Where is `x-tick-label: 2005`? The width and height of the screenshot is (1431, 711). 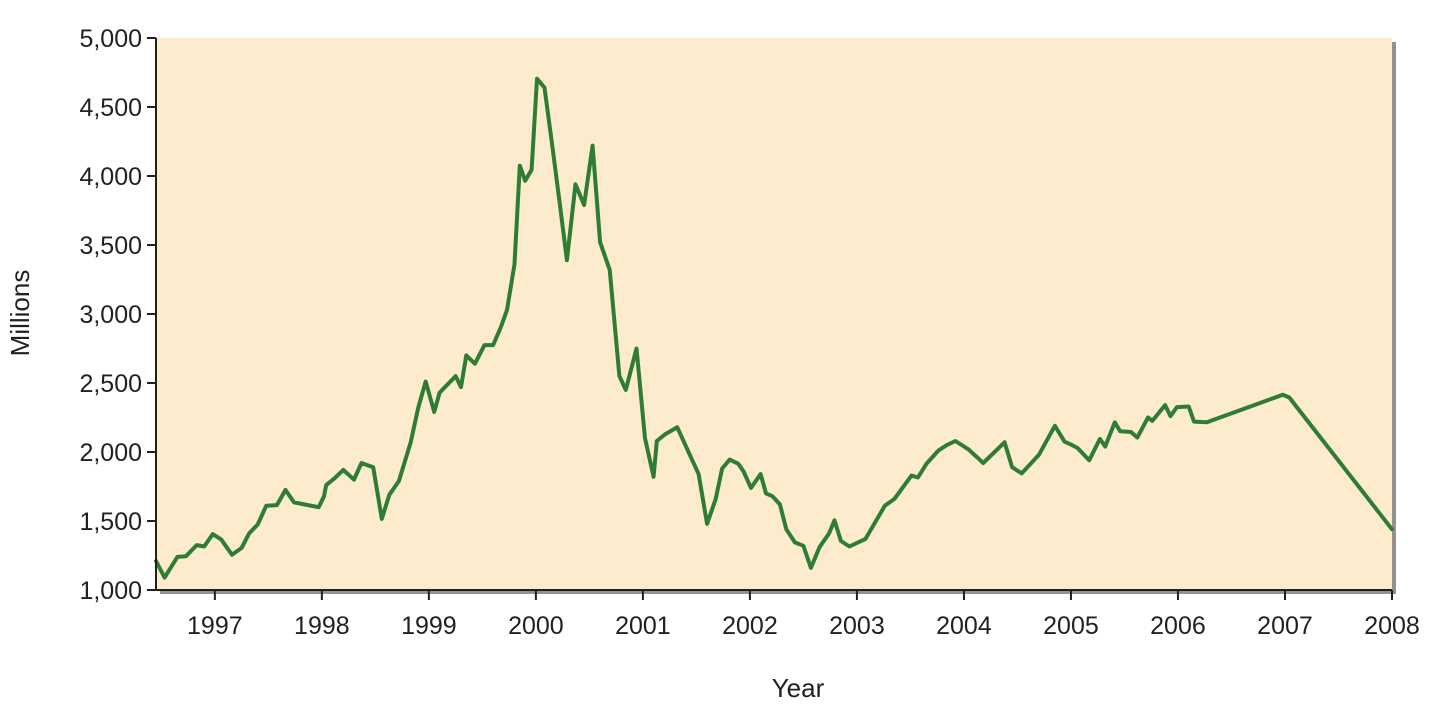 x-tick-label: 2005 is located at coordinates (1071, 626).